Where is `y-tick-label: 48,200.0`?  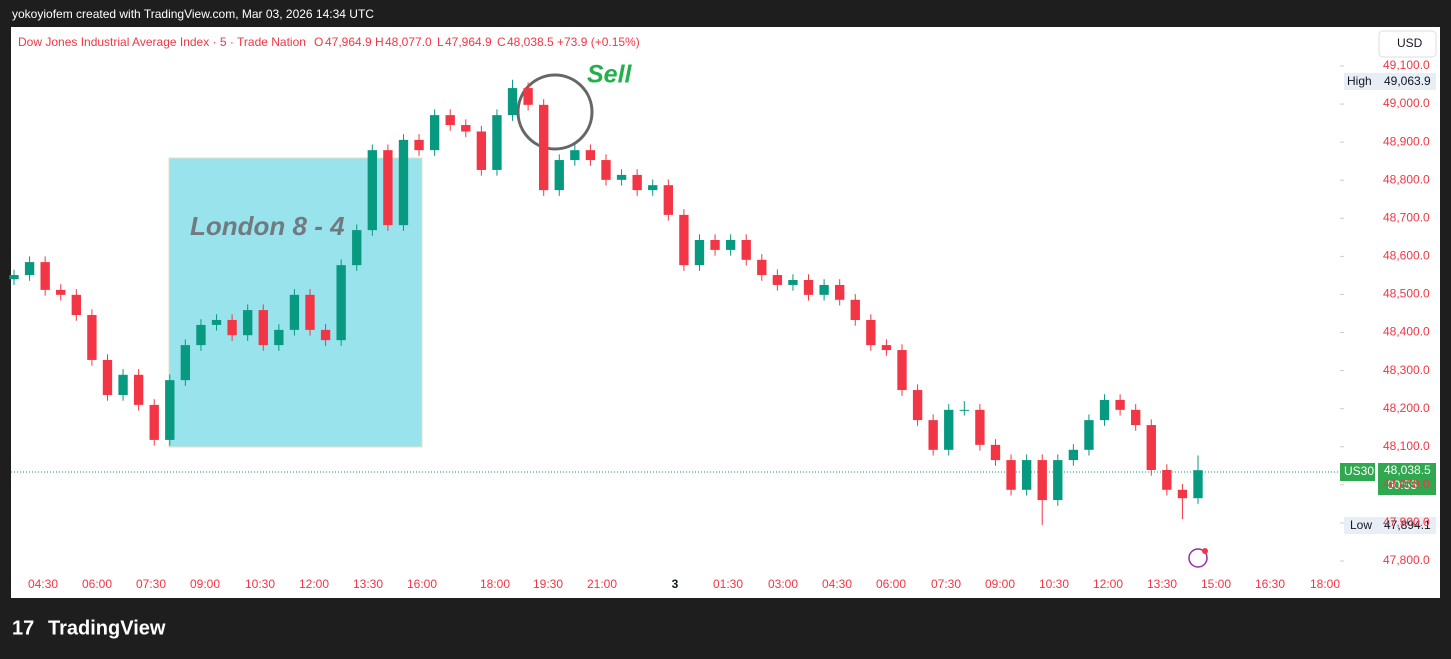
y-tick-label: 48,200.0 is located at coordinates (1406, 408).